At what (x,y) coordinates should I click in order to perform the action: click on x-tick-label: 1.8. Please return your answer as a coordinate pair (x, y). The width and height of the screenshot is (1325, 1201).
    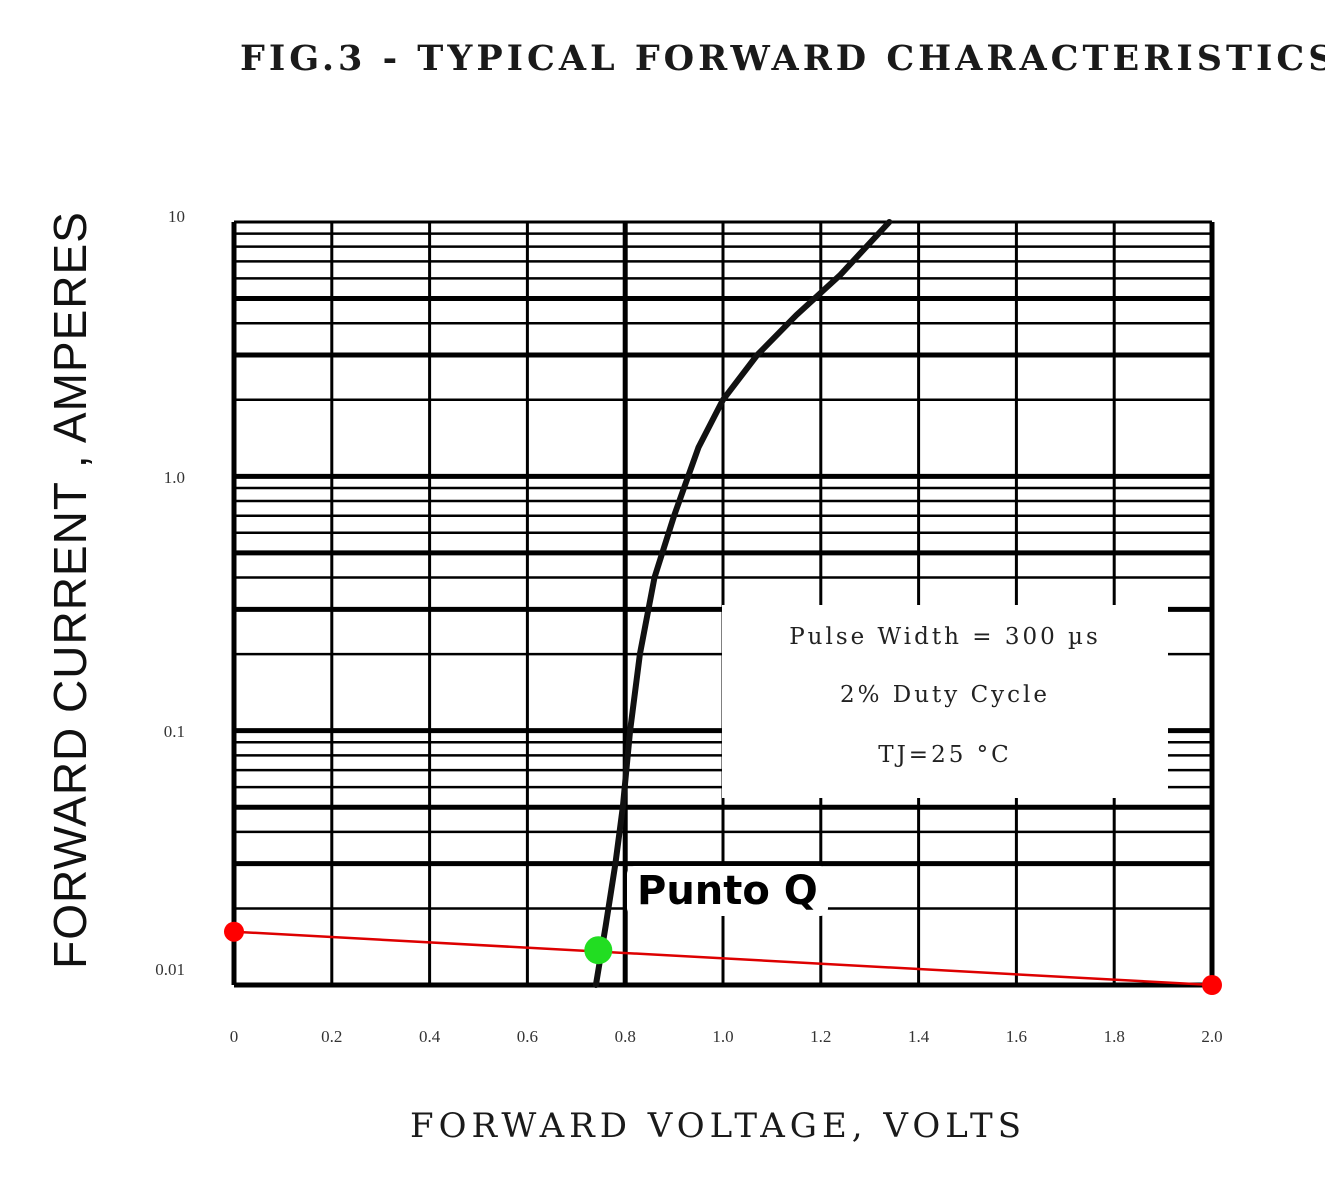
    Looking at the image, I should click on (1114, 1036).